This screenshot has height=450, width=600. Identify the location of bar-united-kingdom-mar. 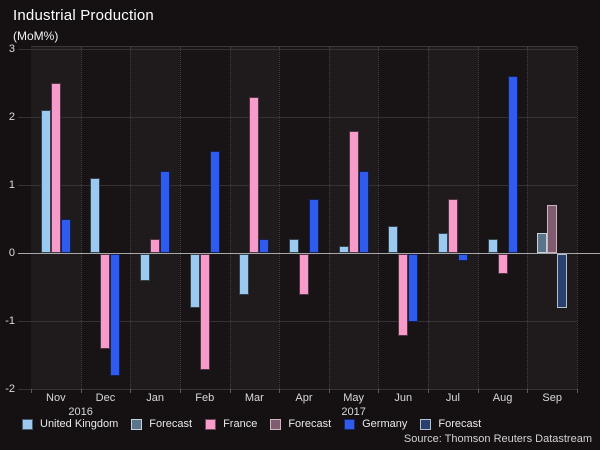
(244, 274).